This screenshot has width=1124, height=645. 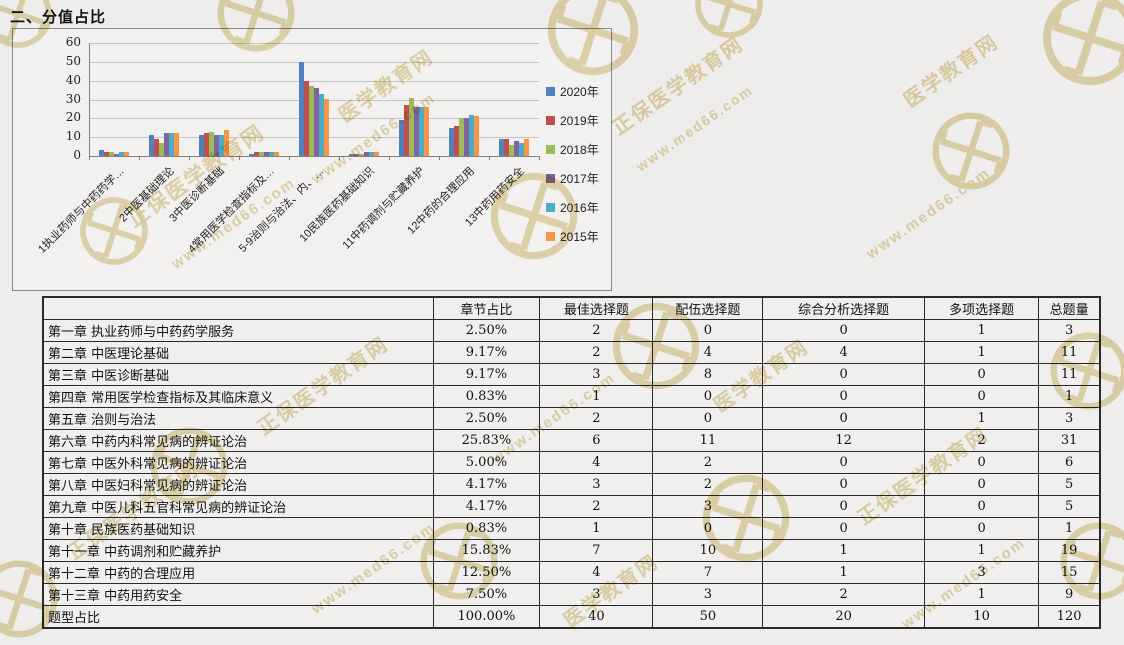 I want to click on value-cell: 11, so click(x=708, y=440).